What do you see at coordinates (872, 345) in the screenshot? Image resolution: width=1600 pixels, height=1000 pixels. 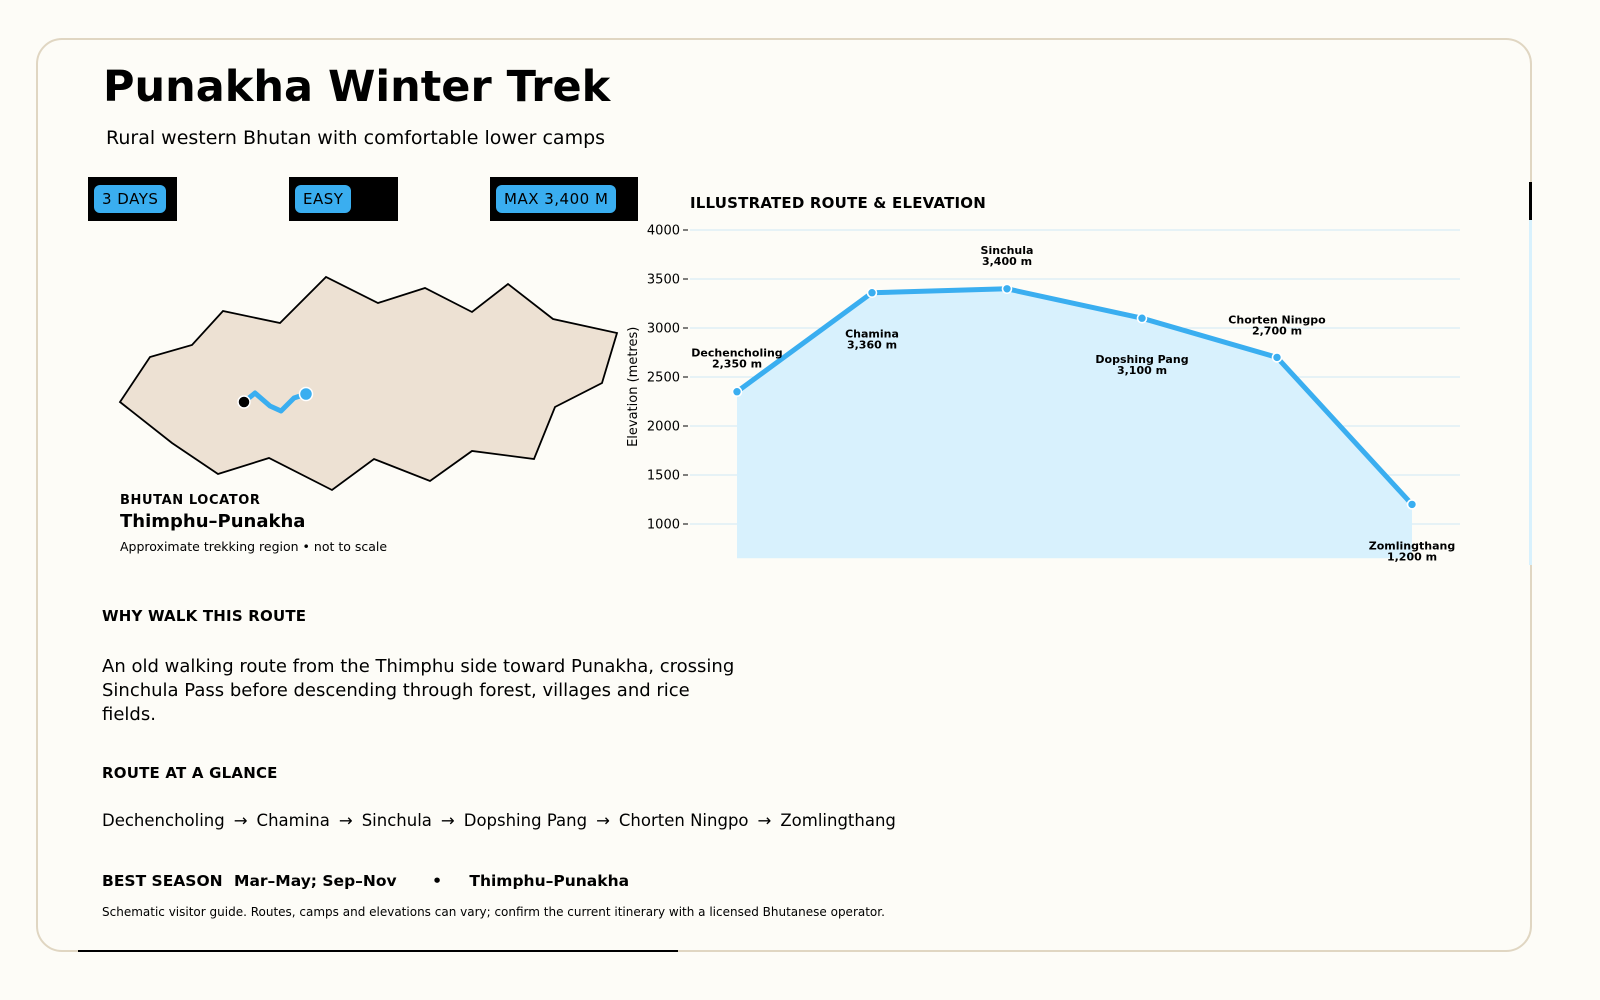 I see `waypoint-elevation-label: 3,360 m` at bounding box center [872, 345].